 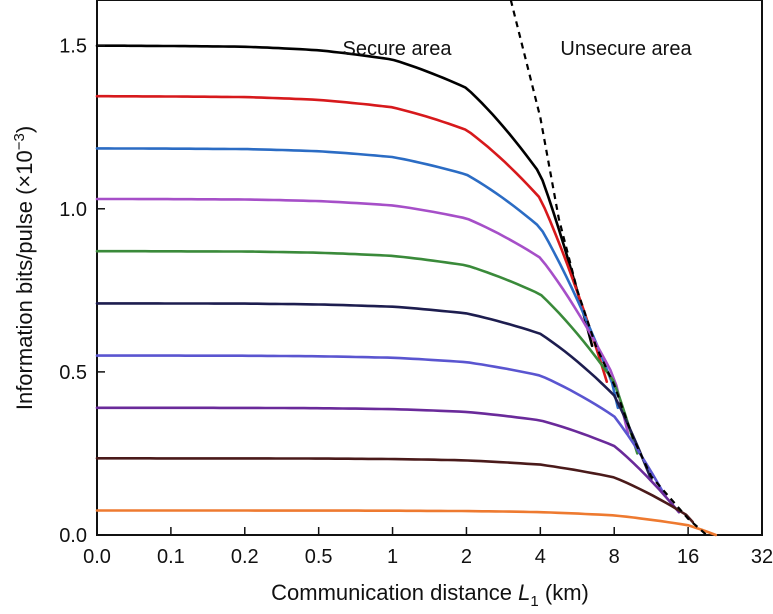 I want to click on x-tick-label-6: 4, so click(x=540, y=557).